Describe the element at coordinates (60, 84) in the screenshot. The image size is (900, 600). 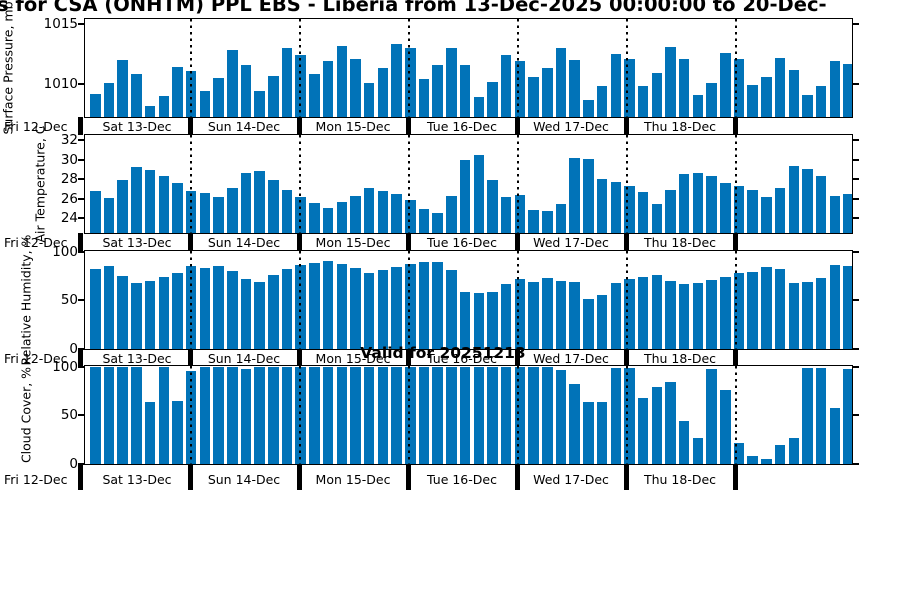
I see `y-tick-label: 1010` at that location.